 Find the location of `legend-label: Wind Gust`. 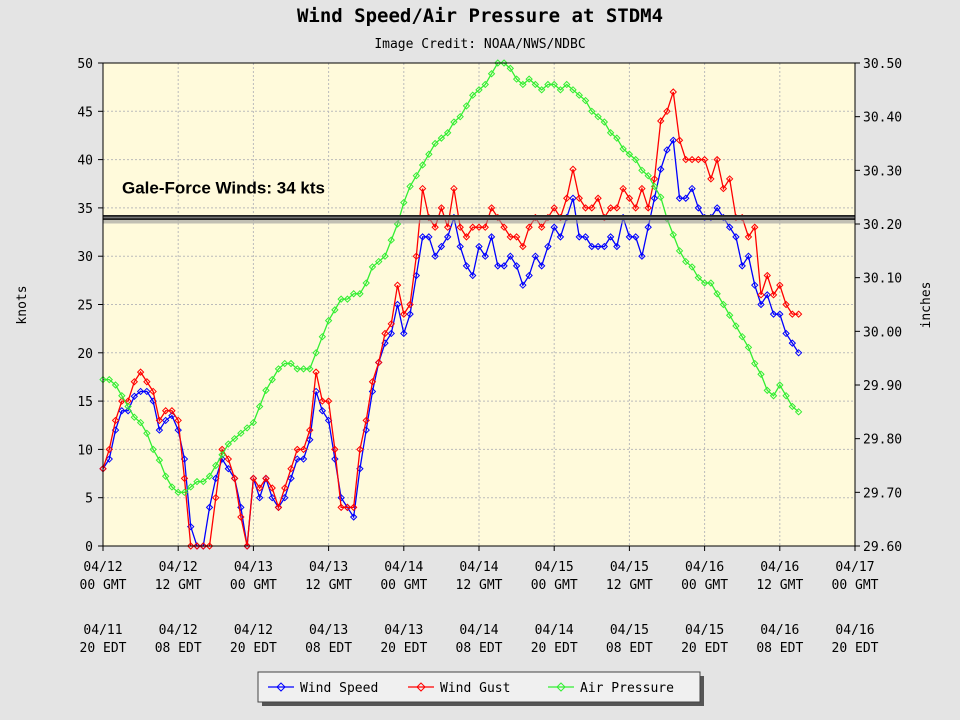

legend-label: Wind Gust is located at coordinates (475, 688).